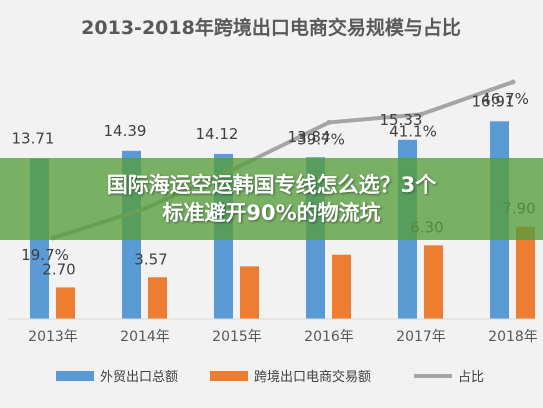 This screenshot has width=543, height=408. I want to click on data-label-export-total: 15.33, so click(401, 120).